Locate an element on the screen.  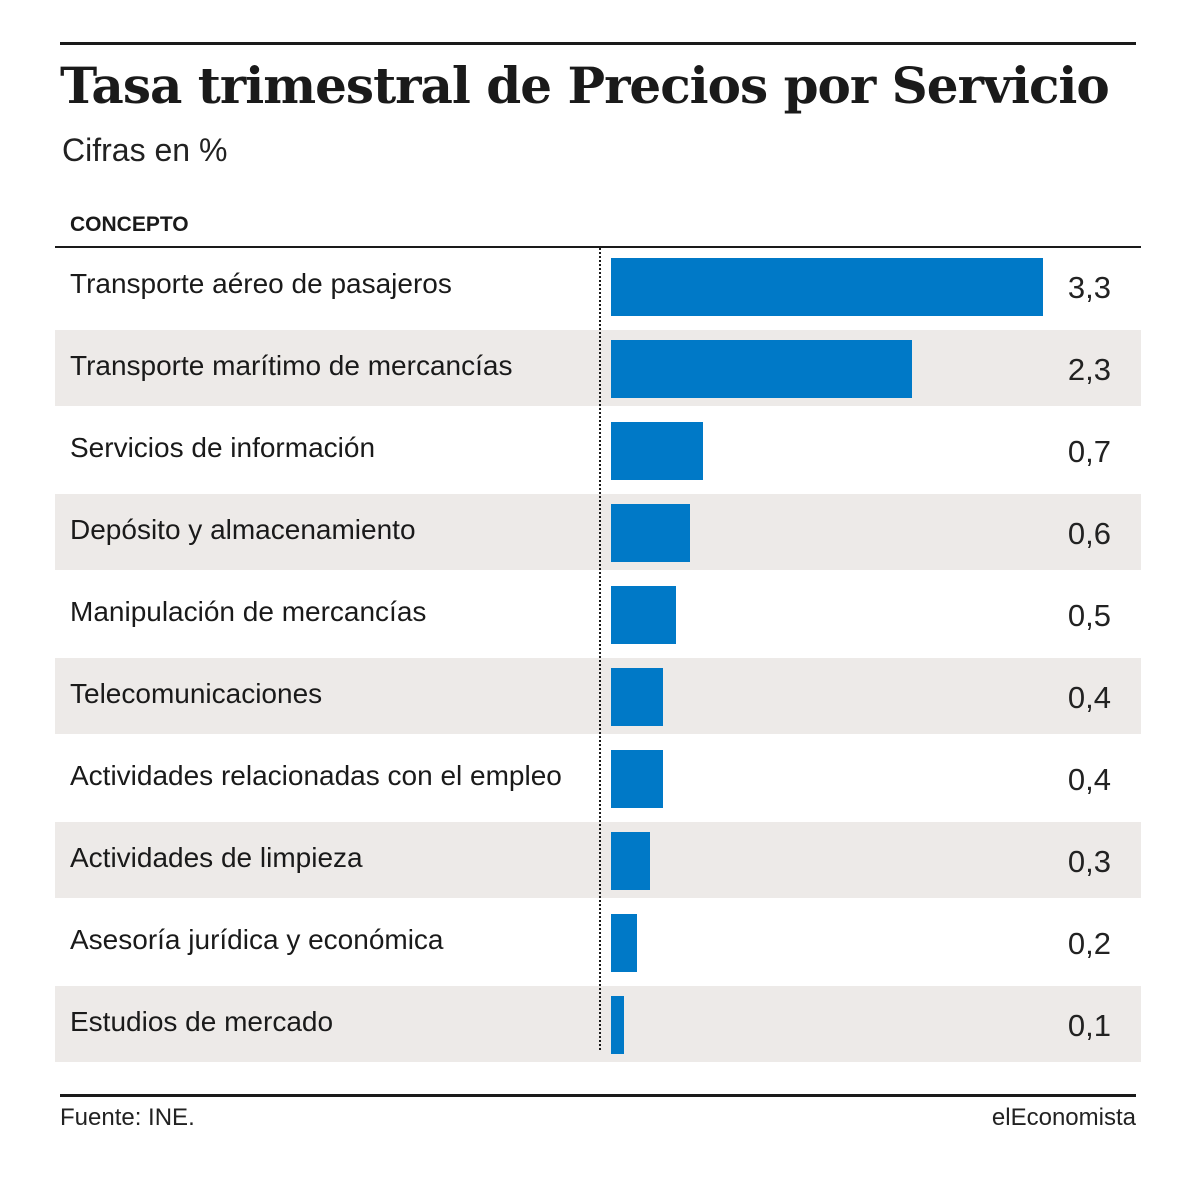
chart-row: Actividades de limpieza 0,3 is located at coordinates (598, 860).